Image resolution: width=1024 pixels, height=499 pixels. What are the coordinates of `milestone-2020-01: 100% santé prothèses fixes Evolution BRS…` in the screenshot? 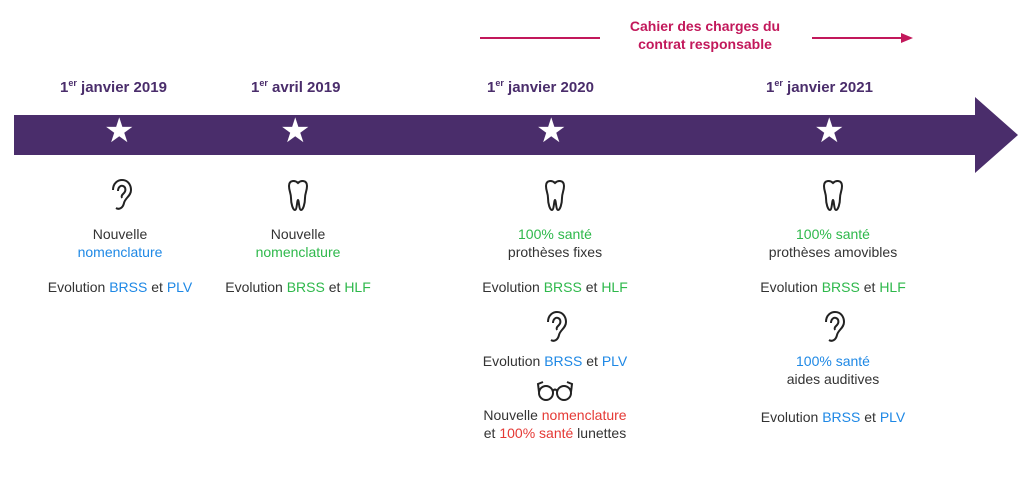 It's located at (555, 310).